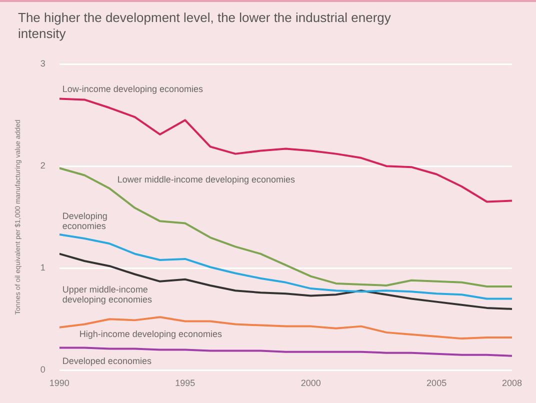  Describe the element at coordinates (43, 63) in the screenshot. I see `y-tick-label: 3` at that location.